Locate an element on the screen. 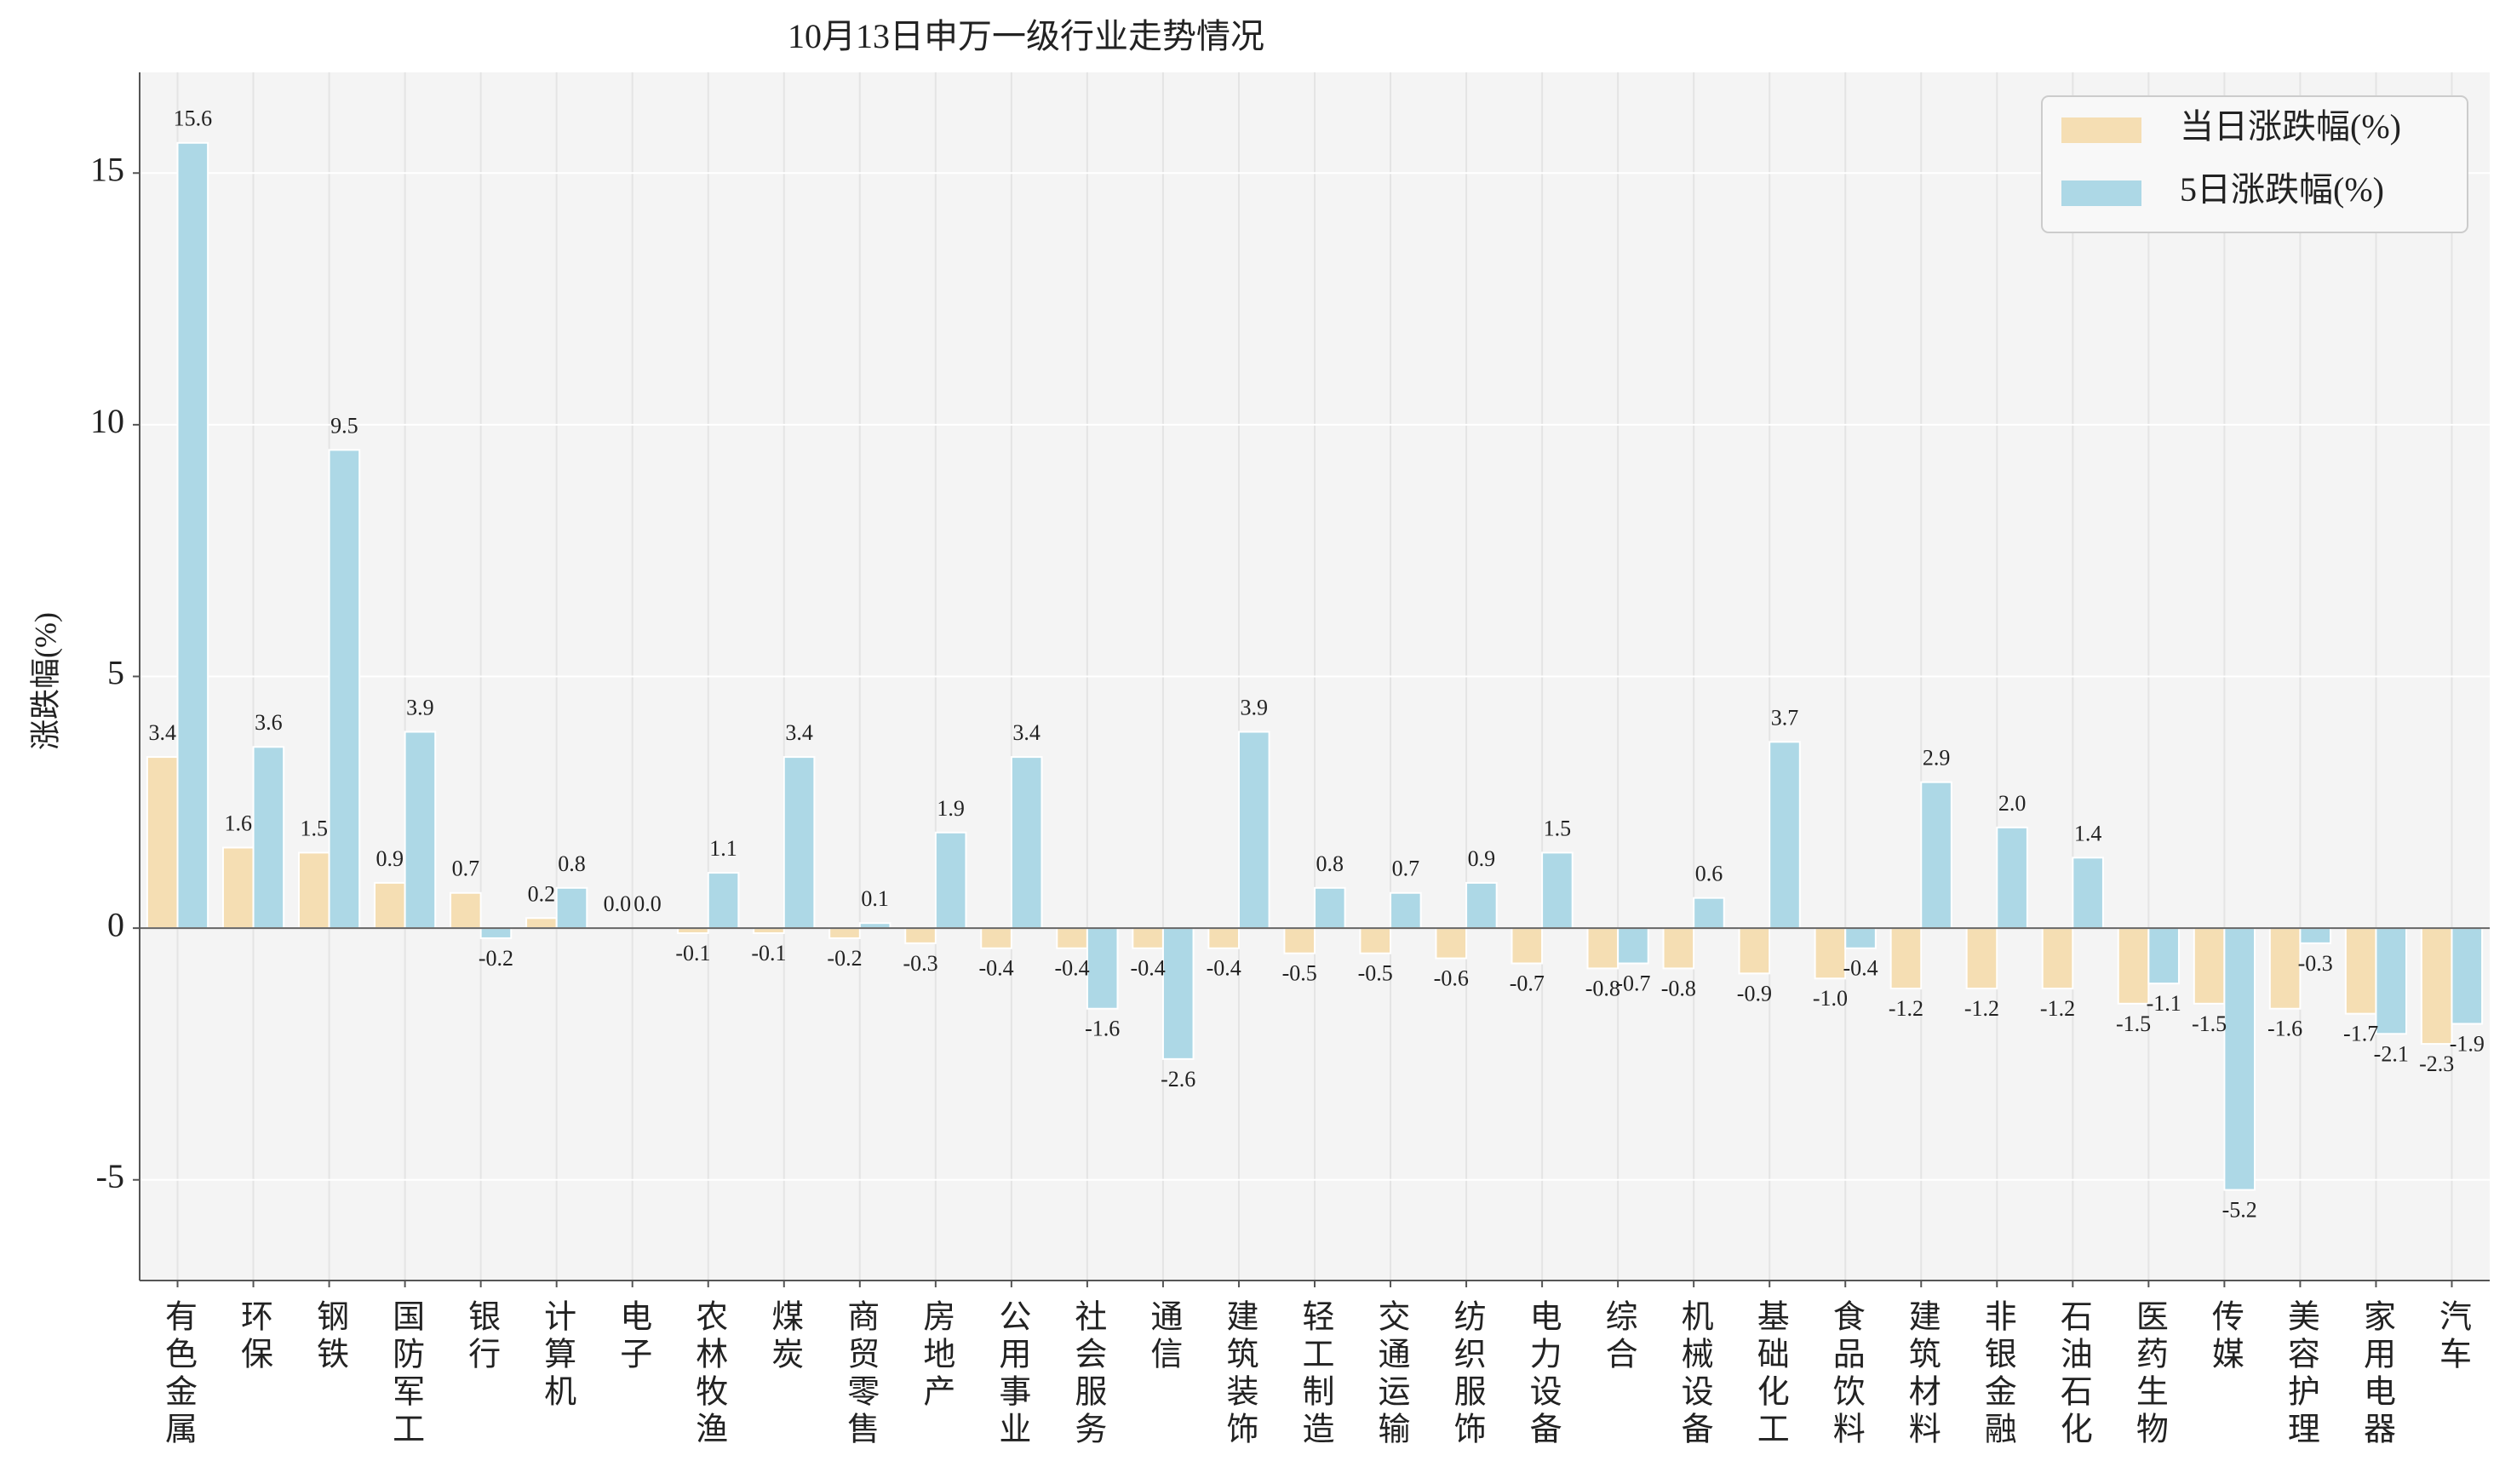 The image size is (2511, 1484). x-tick-label: 基础化工 is located at coordinates (1770, 1374).